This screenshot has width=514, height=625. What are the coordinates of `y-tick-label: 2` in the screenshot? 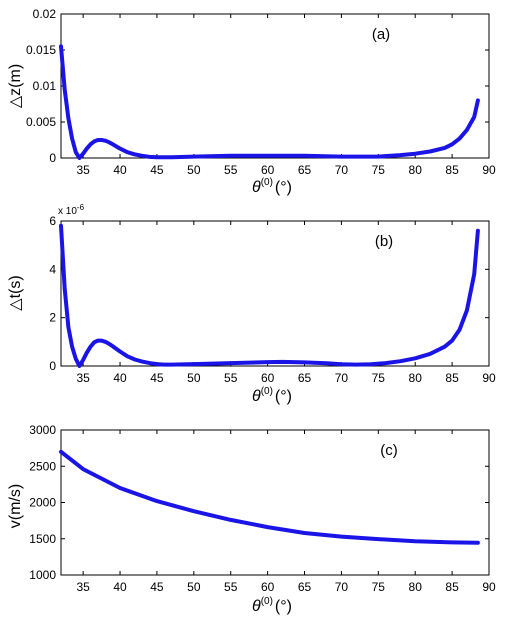 It's located at (52, 318).